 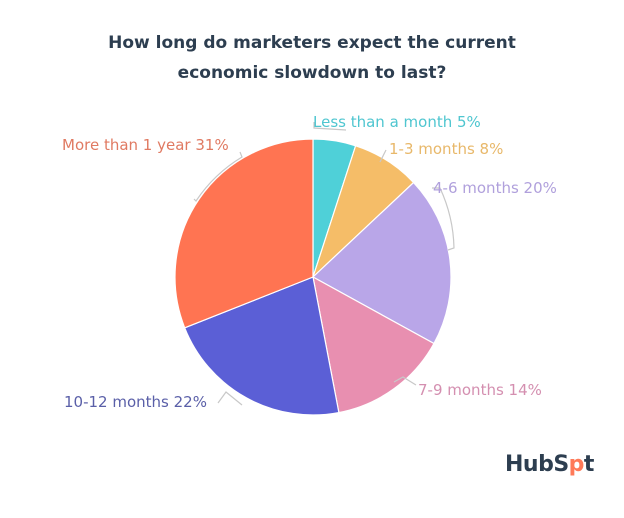 I want to click on hubspot-logo: HubSpt, so click(x=549, y=464).